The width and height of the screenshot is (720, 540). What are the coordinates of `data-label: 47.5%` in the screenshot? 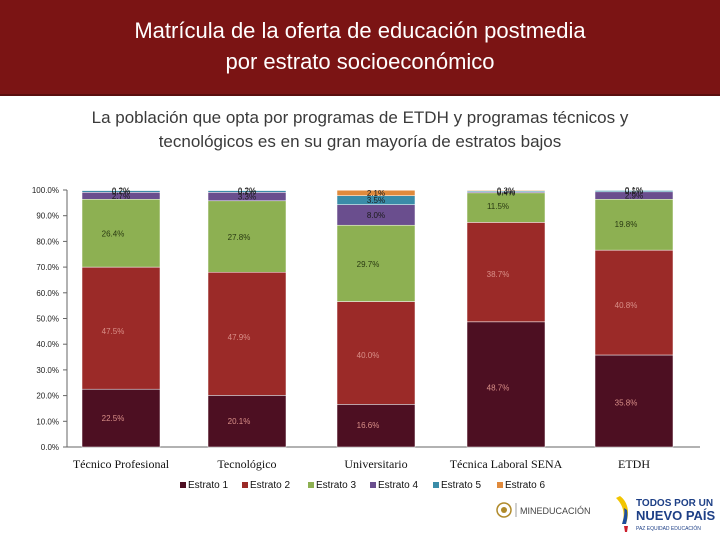 It's located at (113, 331).